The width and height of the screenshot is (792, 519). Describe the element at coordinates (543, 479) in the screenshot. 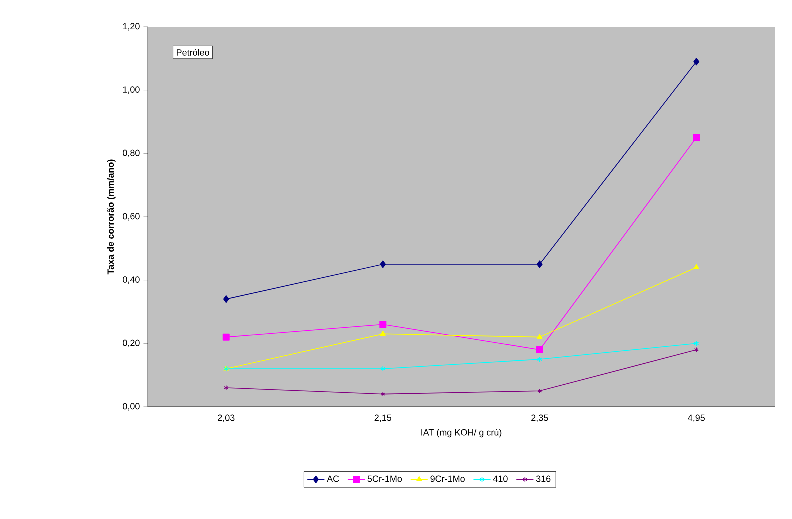

I see `legend-label: 316` at that location.